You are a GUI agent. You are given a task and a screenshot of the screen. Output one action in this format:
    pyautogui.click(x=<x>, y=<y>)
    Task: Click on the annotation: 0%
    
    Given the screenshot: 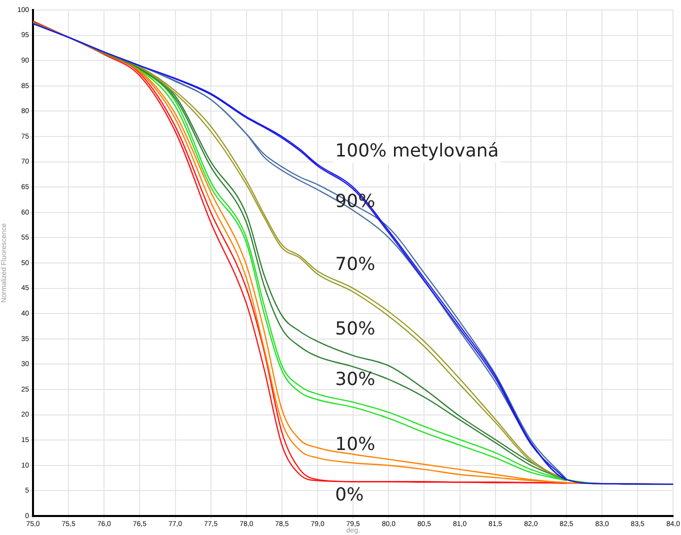 What is the action you would take?
    pyautogui.click(x=349, y=495)
    